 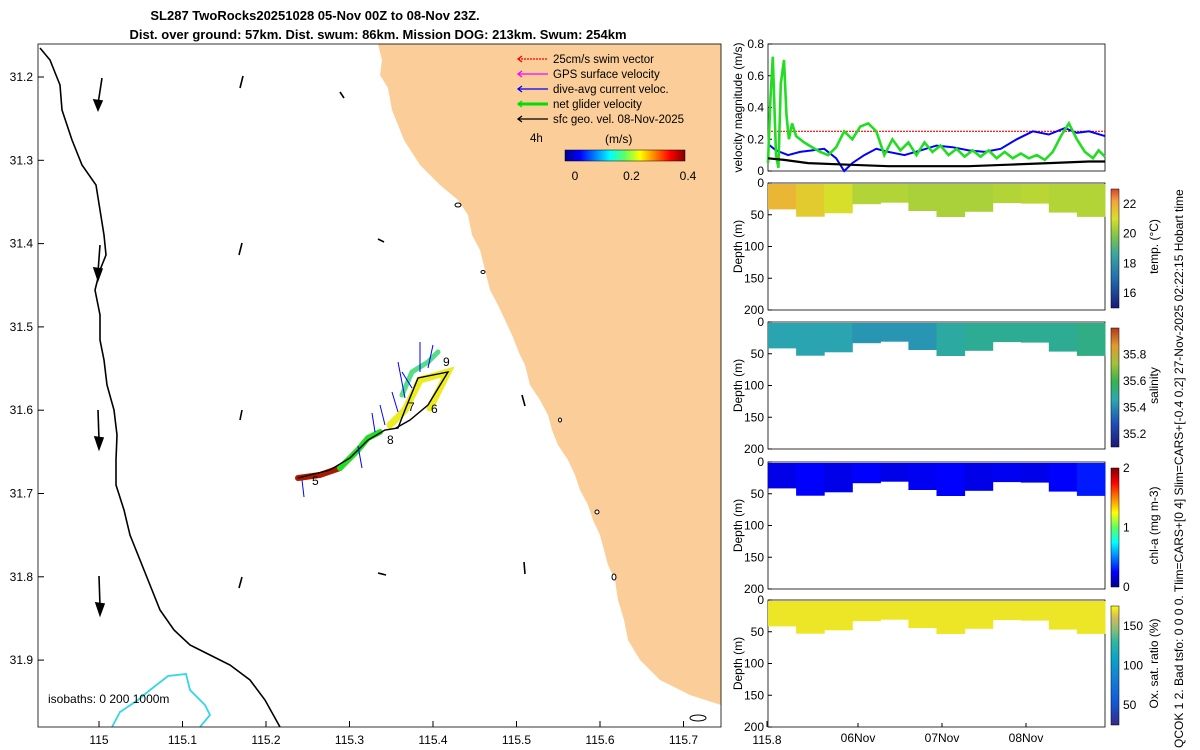 What do you see at coordinates (22, 494) in the screenshot?
I see `map-y-tick-label: 31.7` at bounding box center [22, 494].